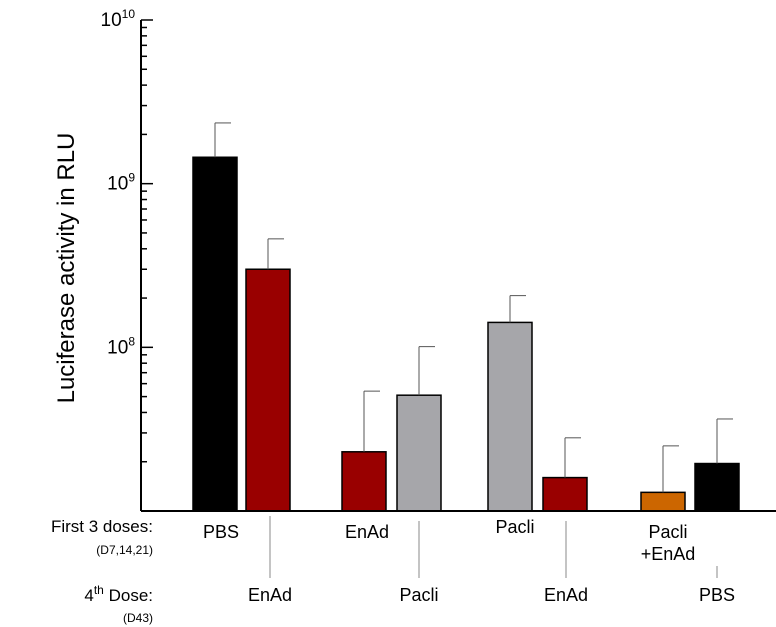 The height and width of the screenshot is (627, 776). I want to click on y-tick-exponent: 10, so click(129, 14).